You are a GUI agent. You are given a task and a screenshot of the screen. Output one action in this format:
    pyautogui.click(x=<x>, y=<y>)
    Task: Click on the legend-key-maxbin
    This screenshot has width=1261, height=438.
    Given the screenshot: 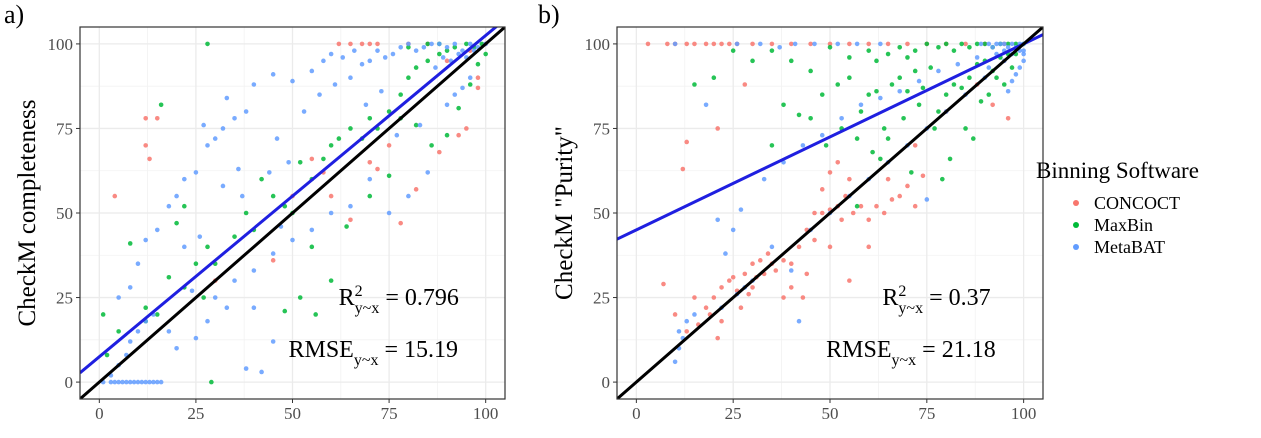 What is the action you would take?
    pyautogui.click(x=1076, y=225)
    